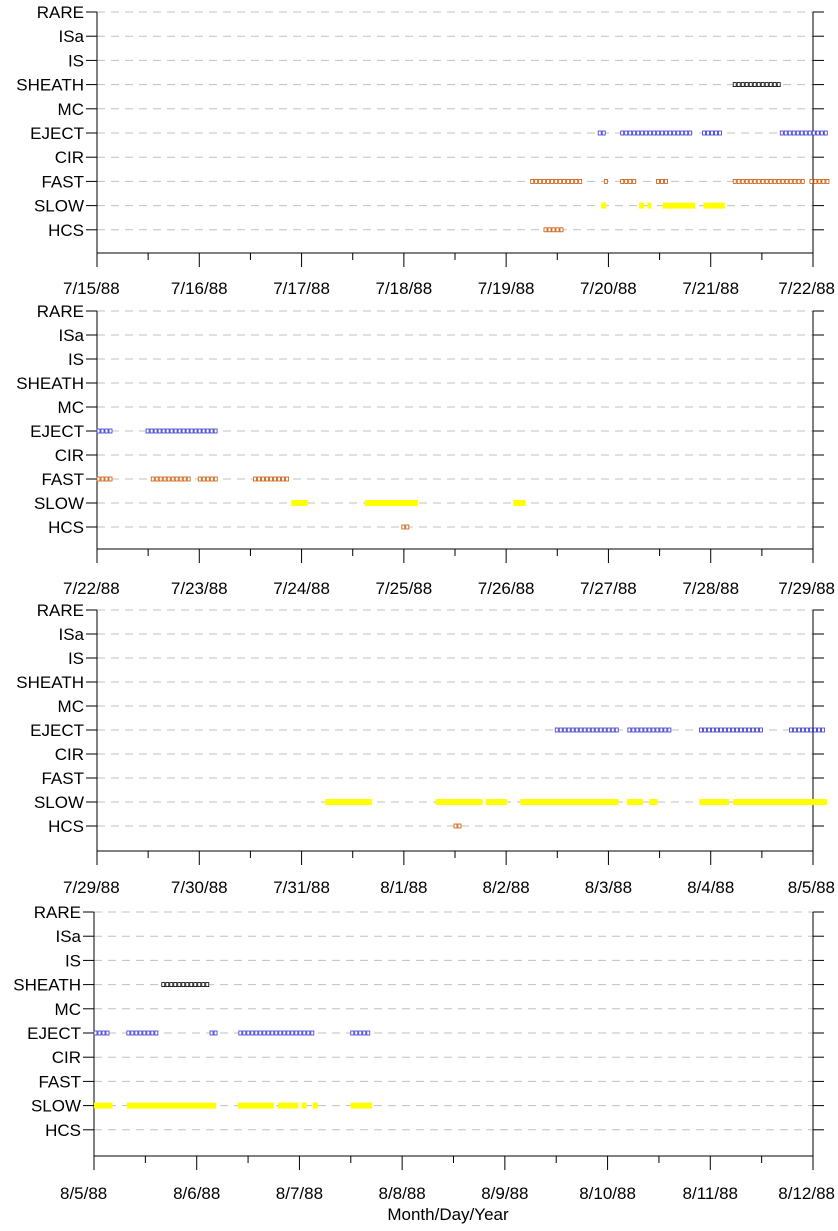 The height and width of the screenshot is (1231, 838). What do you see at coordinates (806, 1193) in the screenshot?
I see `date-label: 8/12/88` at bounding box center [806, 1193].